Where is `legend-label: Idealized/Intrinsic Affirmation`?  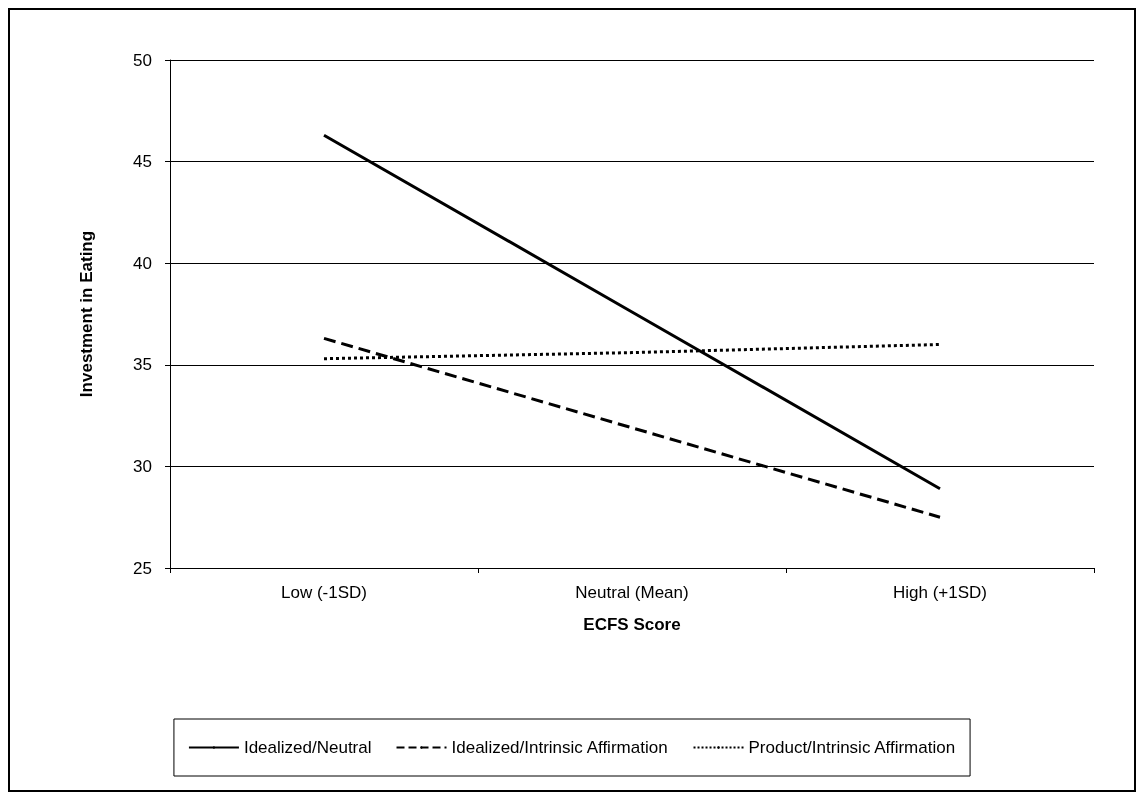 legend-label: Idealized/Intrinsic Affirmation is located at coordinates (559, 747).